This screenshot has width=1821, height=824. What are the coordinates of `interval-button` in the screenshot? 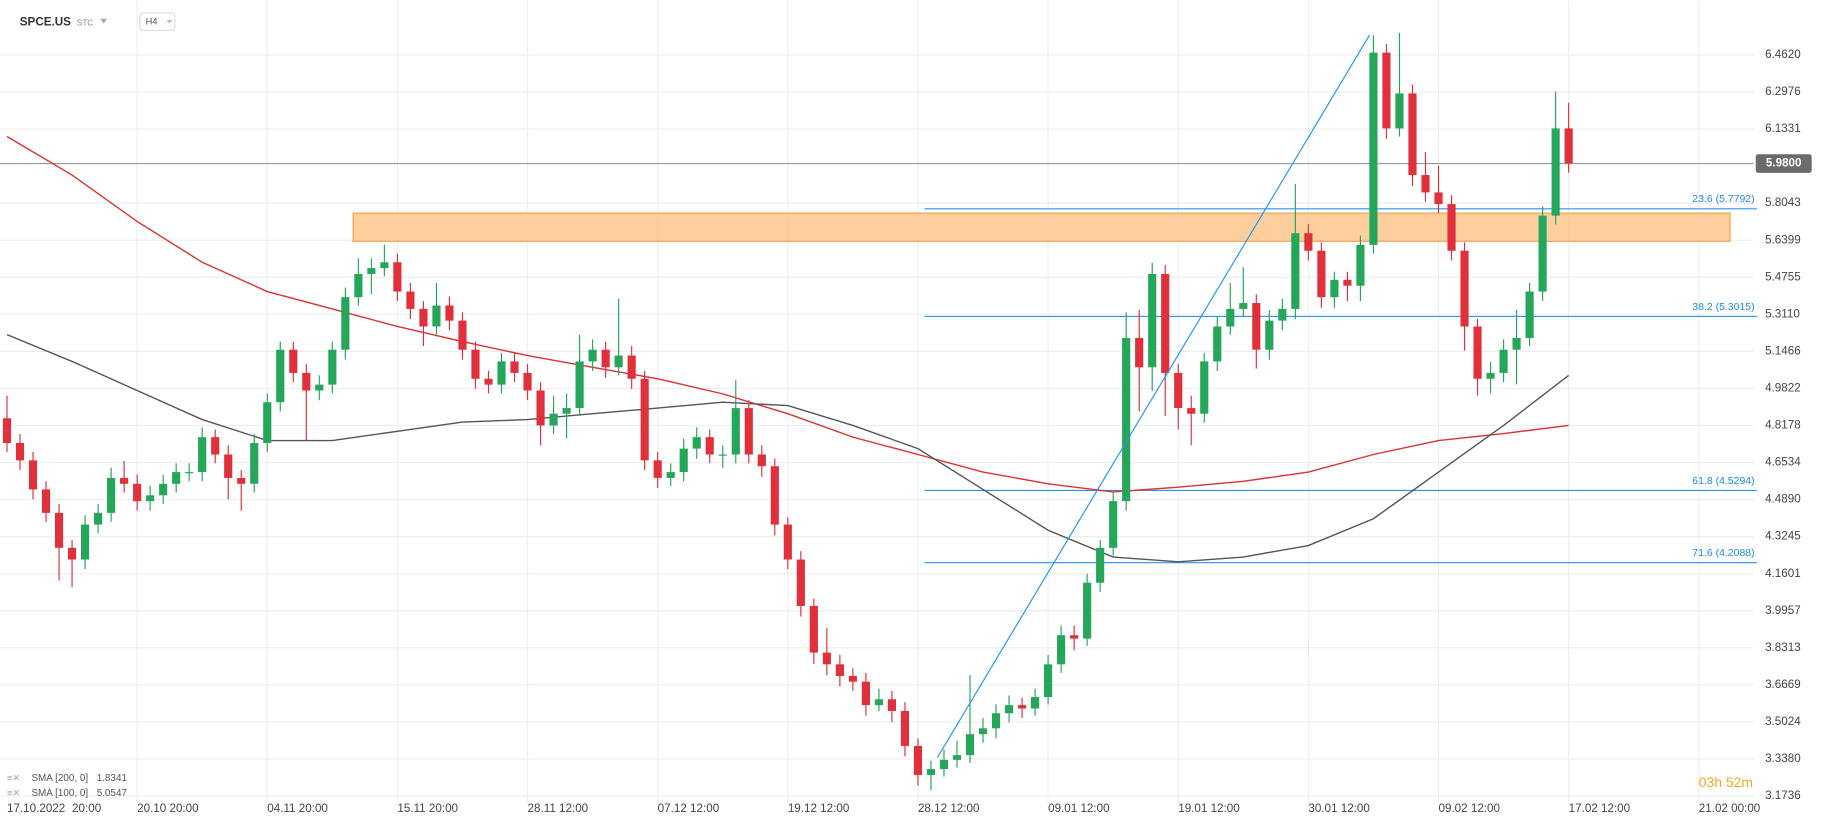 It's located at (157, 22).